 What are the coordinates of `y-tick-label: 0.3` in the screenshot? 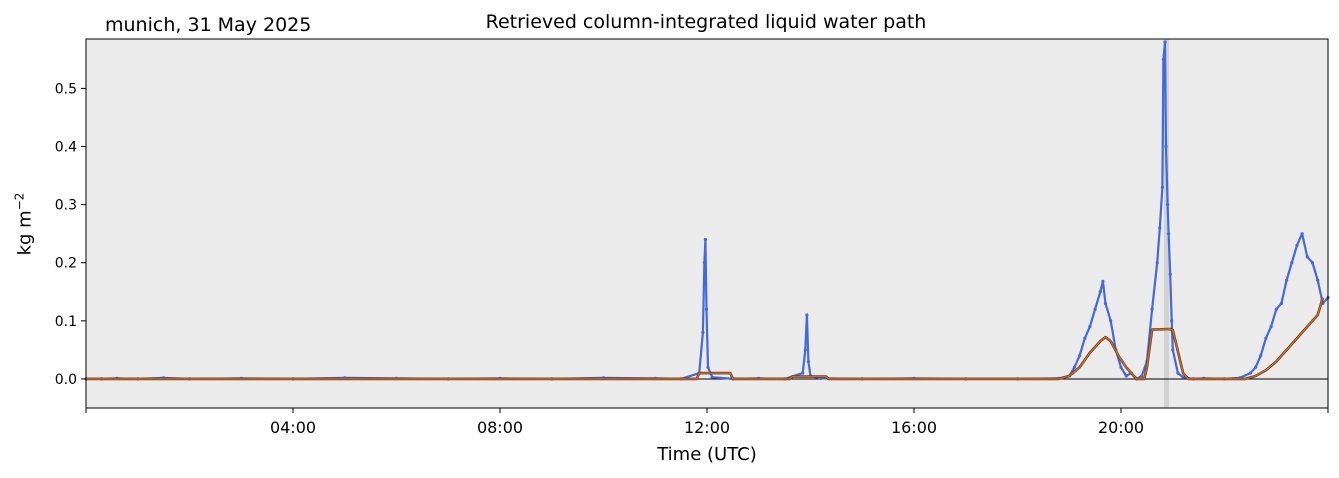 It's located at (66, 206).